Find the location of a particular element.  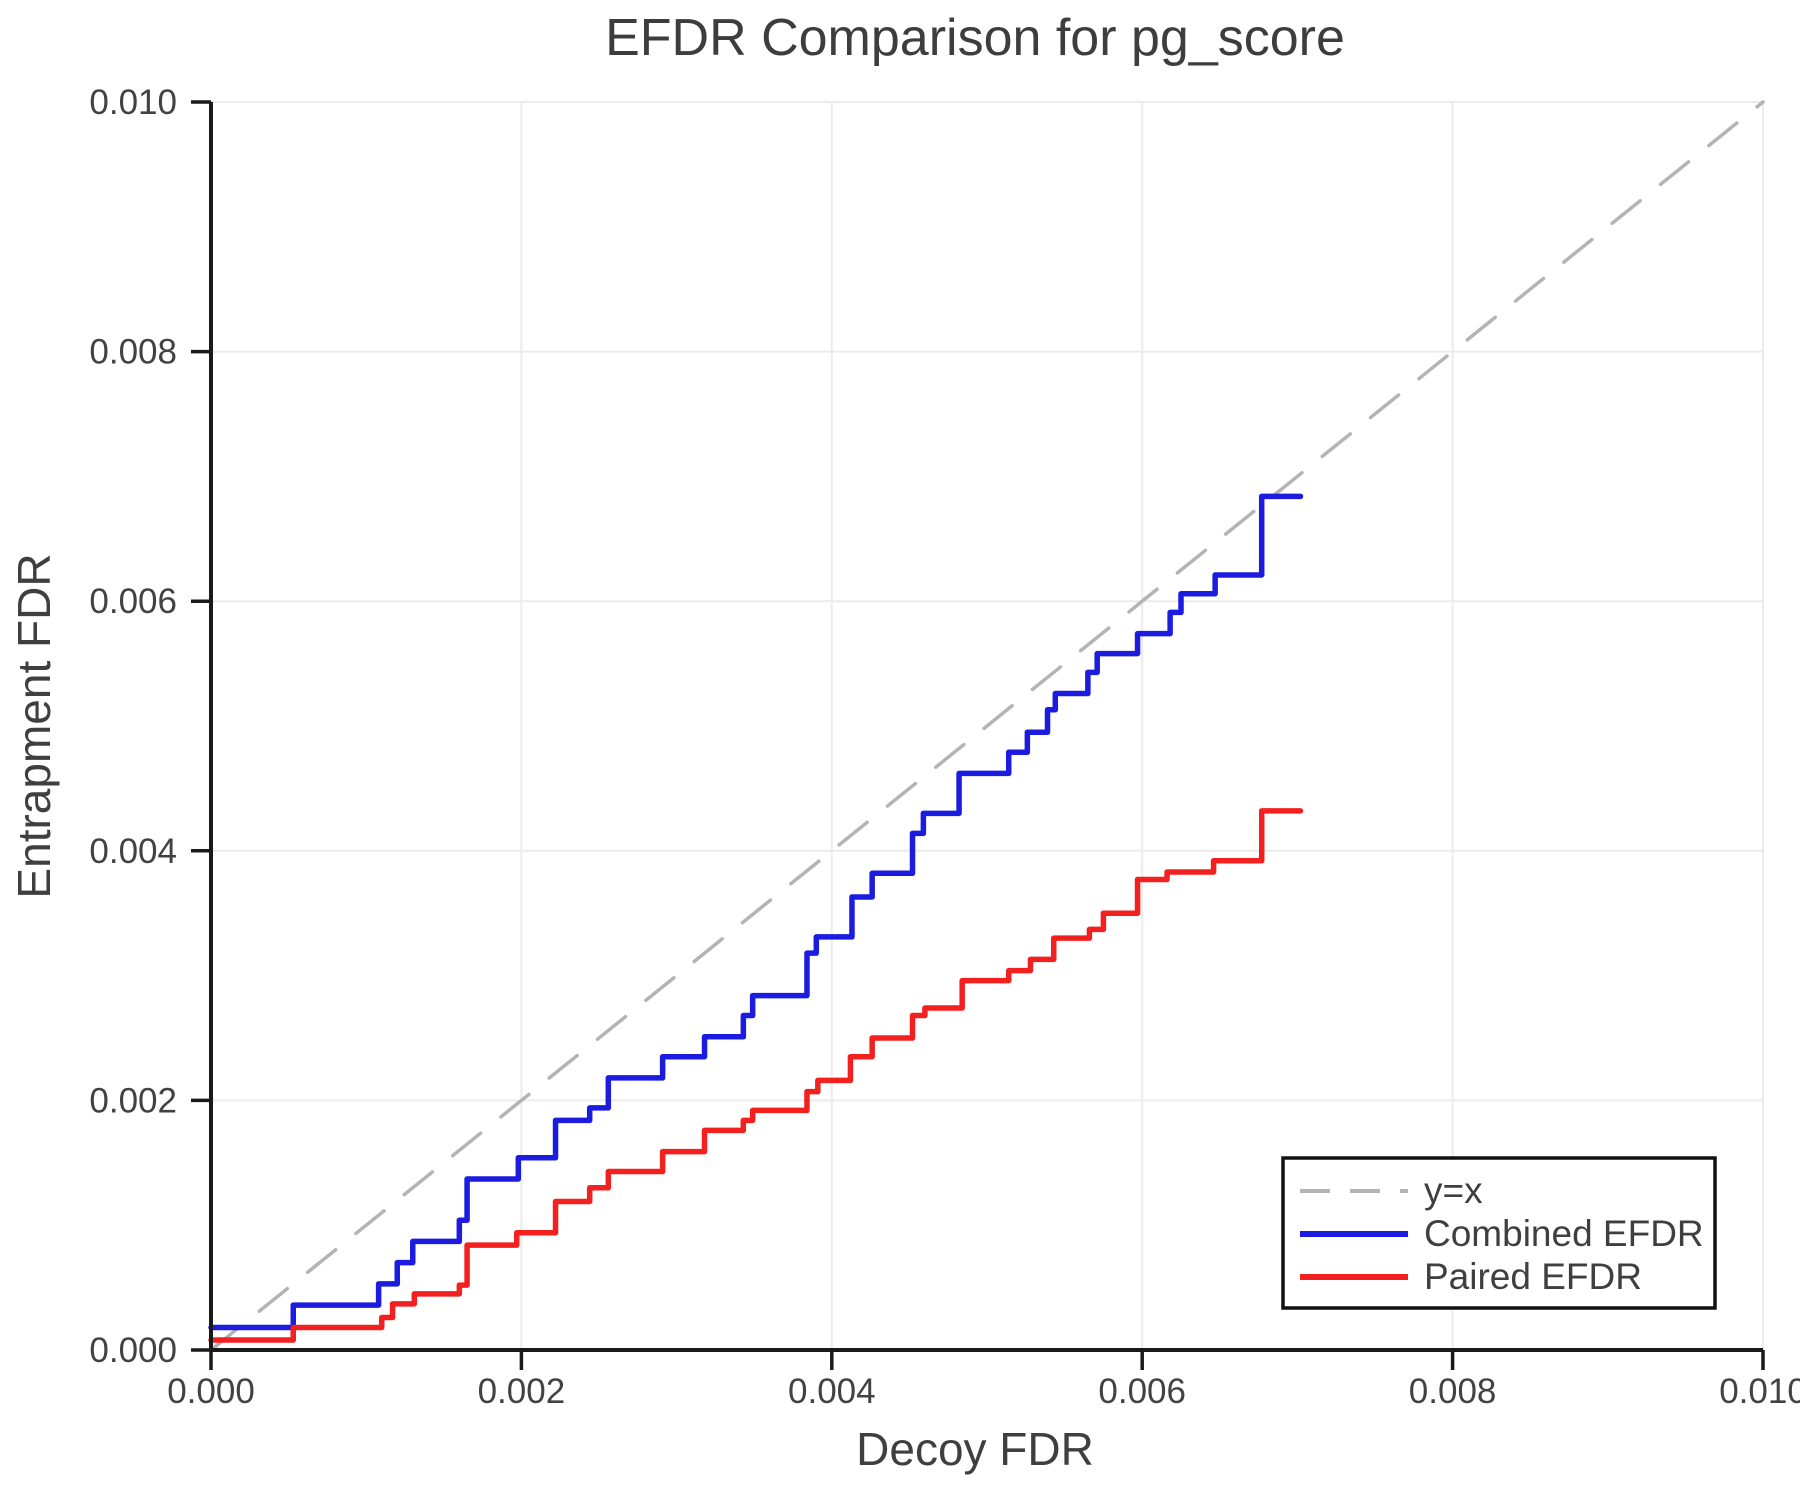

legend-label-identity: y=x is located at coordinates (1453, 1190).